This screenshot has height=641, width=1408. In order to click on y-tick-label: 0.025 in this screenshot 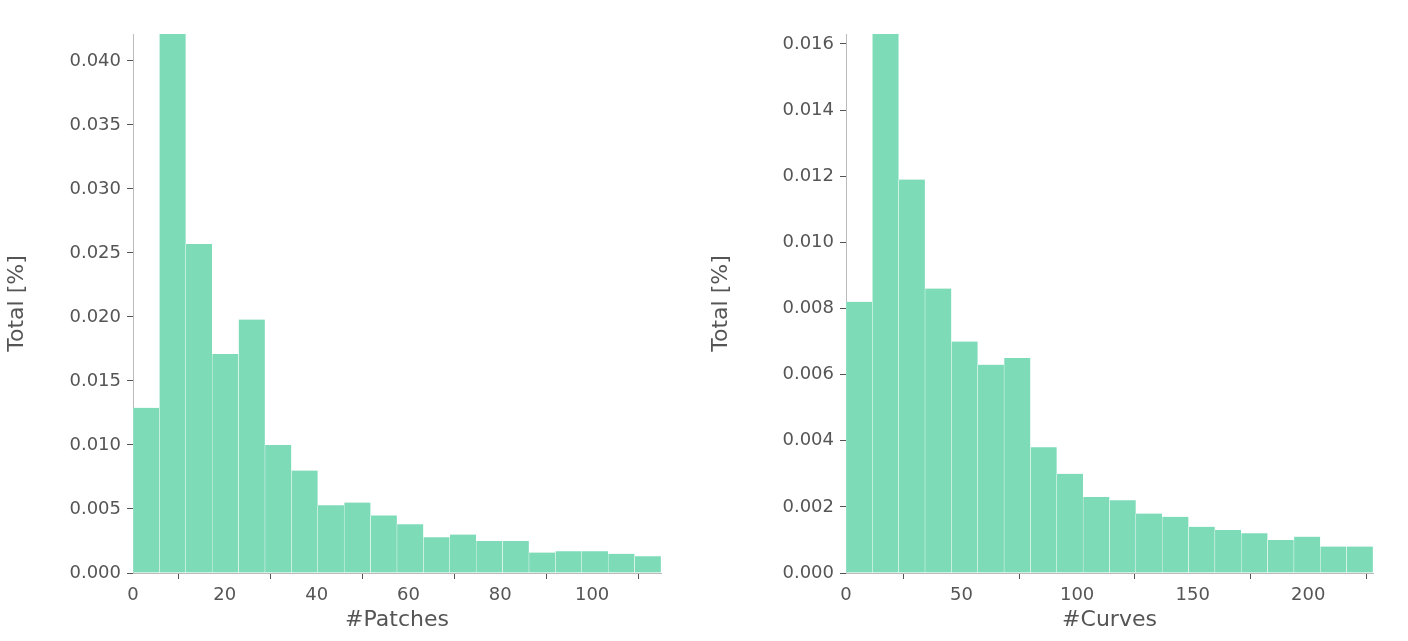, I will do `click(95, 251)`.